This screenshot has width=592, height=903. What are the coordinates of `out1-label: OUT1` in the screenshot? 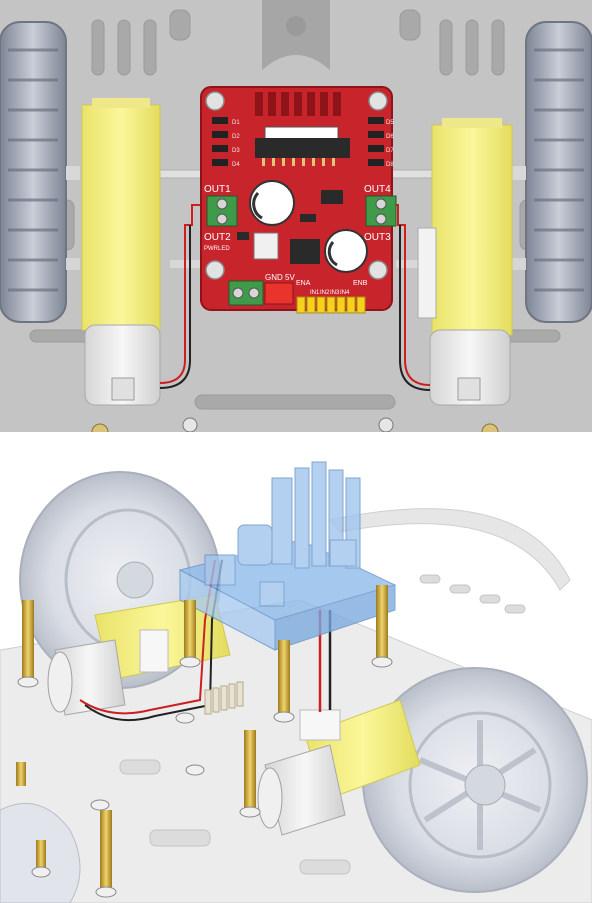 It's located at (217, 189).